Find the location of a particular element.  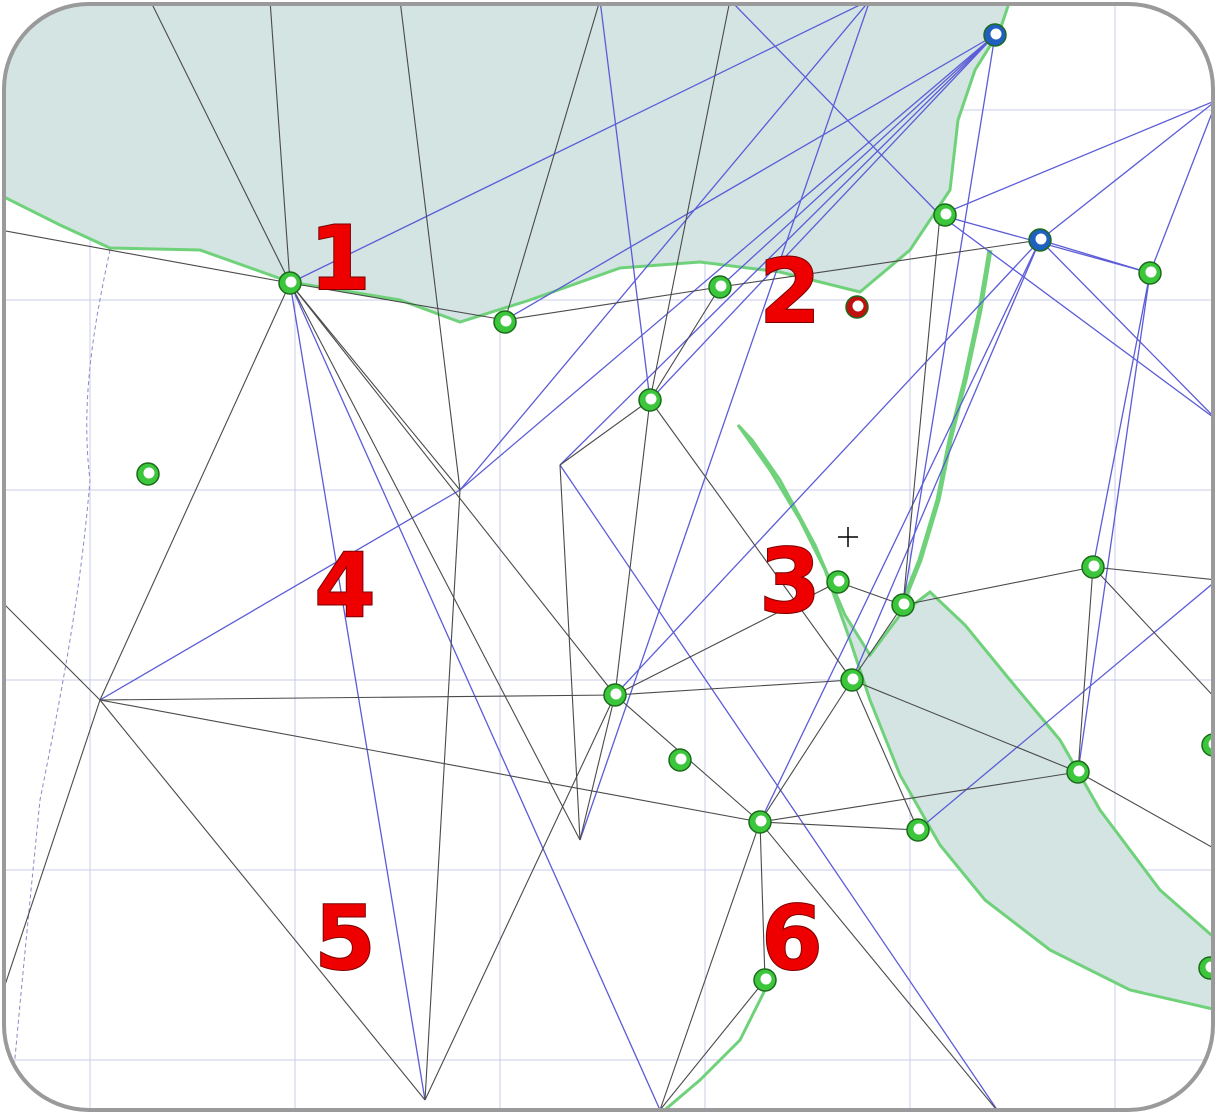

map-label: 1 is located at coordinates (339, 258).